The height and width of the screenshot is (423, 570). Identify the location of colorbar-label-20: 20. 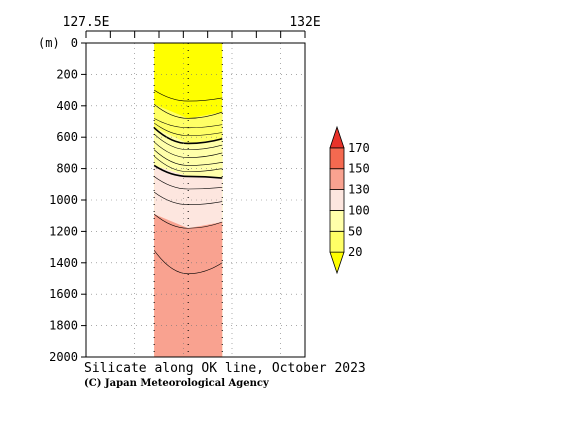
(355, 252).